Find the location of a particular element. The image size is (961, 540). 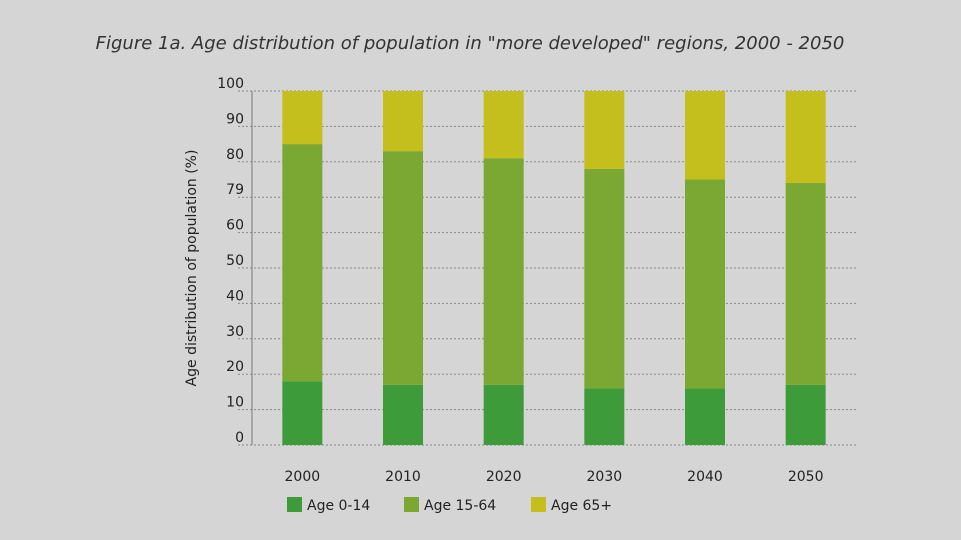

y-tick-label: 0 is located at coordinates (239, 438).